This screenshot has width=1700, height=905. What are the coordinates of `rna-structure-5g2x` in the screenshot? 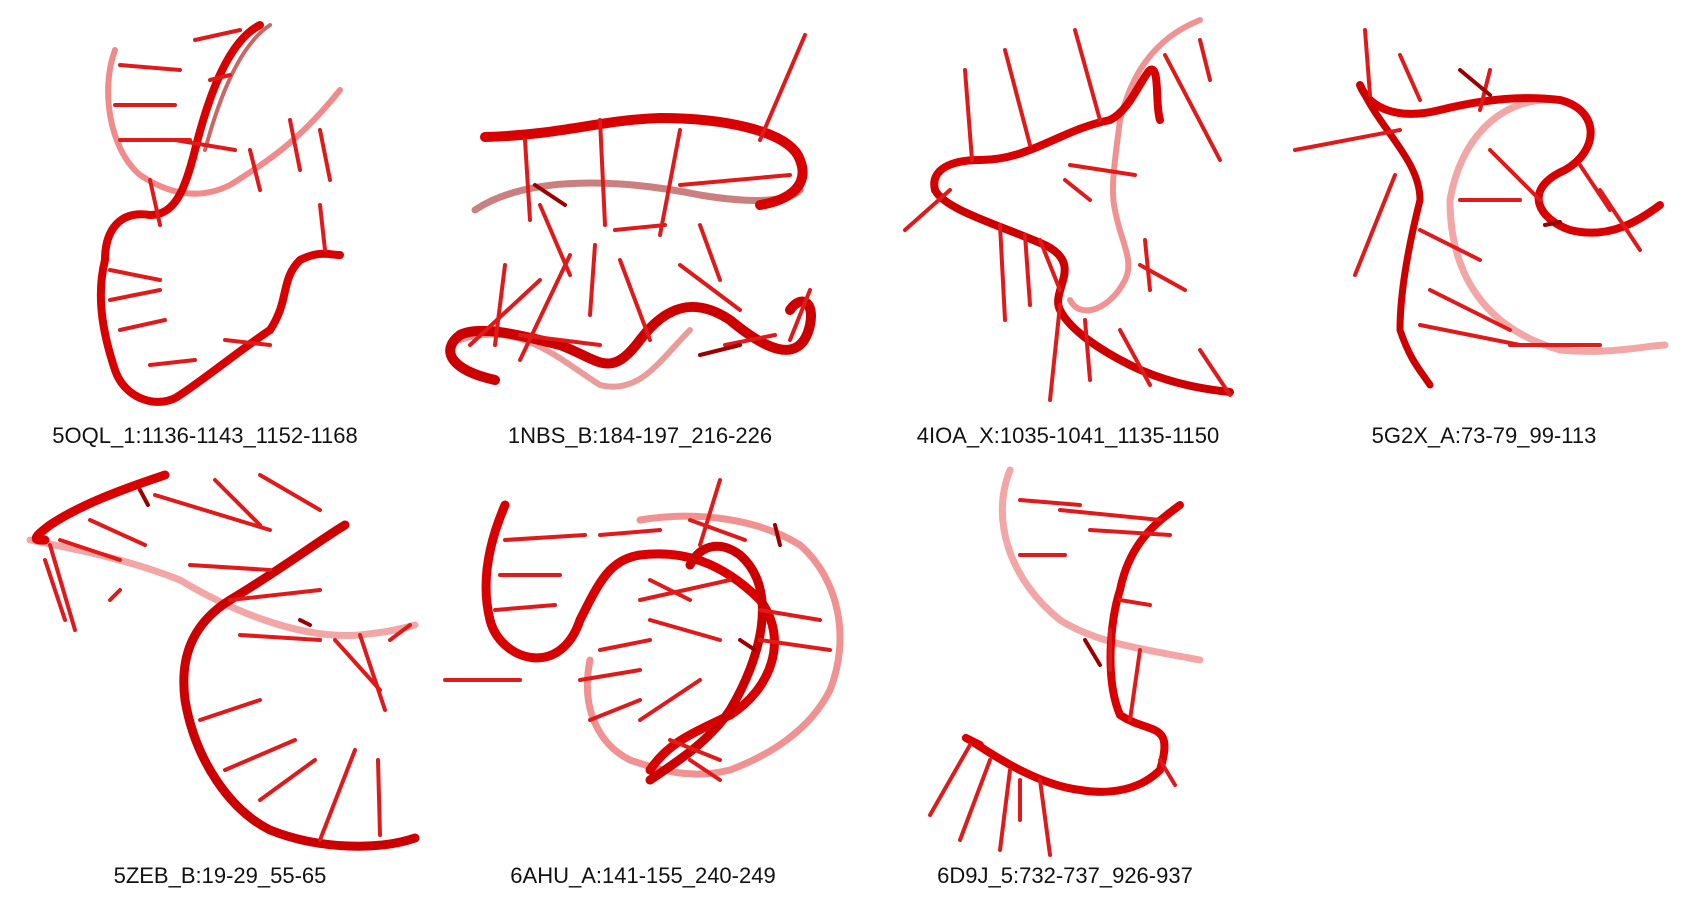 It's located at (1481, 208).